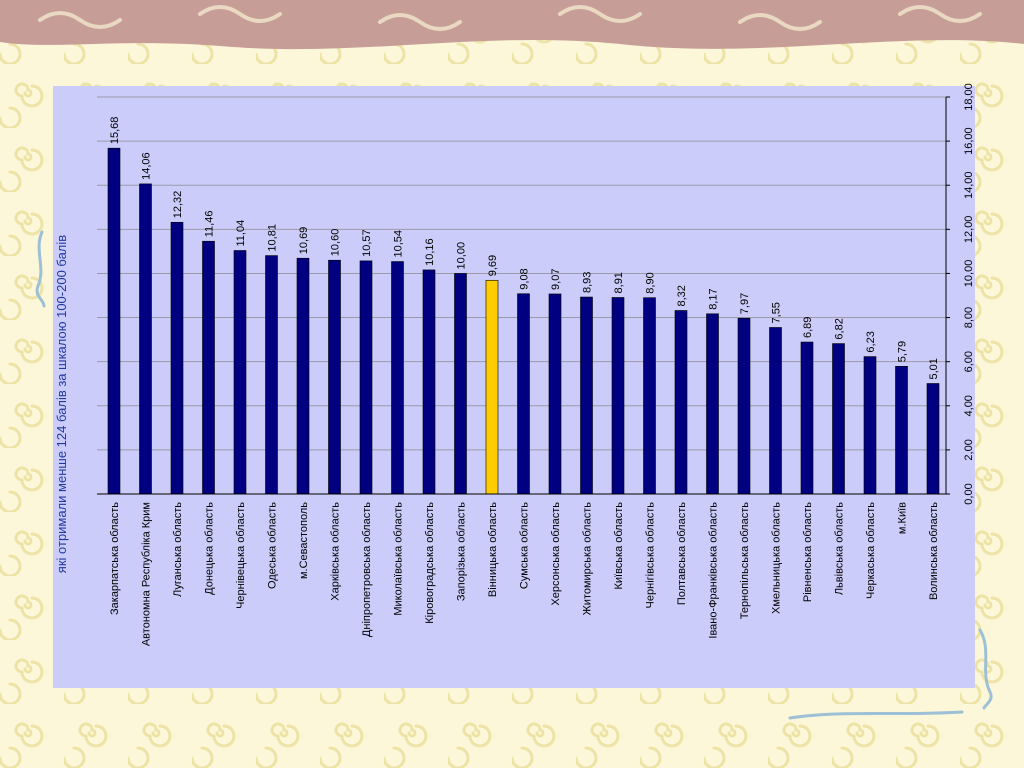 Image resolution: width=1024 pixels, height=768 pixels. I want to click on data-label: 10,69, so click(304, 241).